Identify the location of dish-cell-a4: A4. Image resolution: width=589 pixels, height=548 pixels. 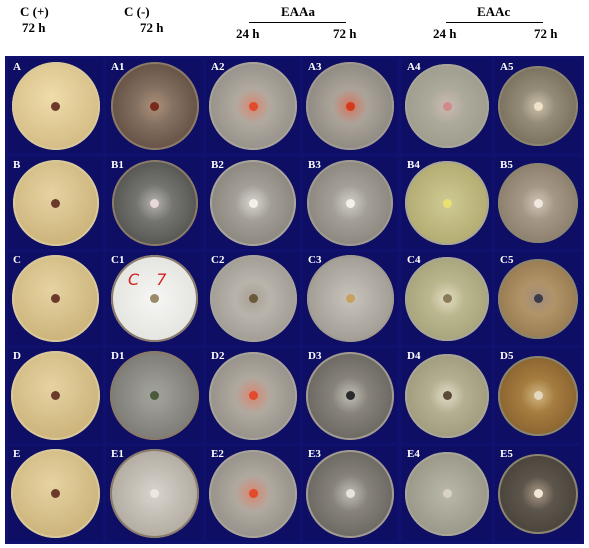
(447, 106).